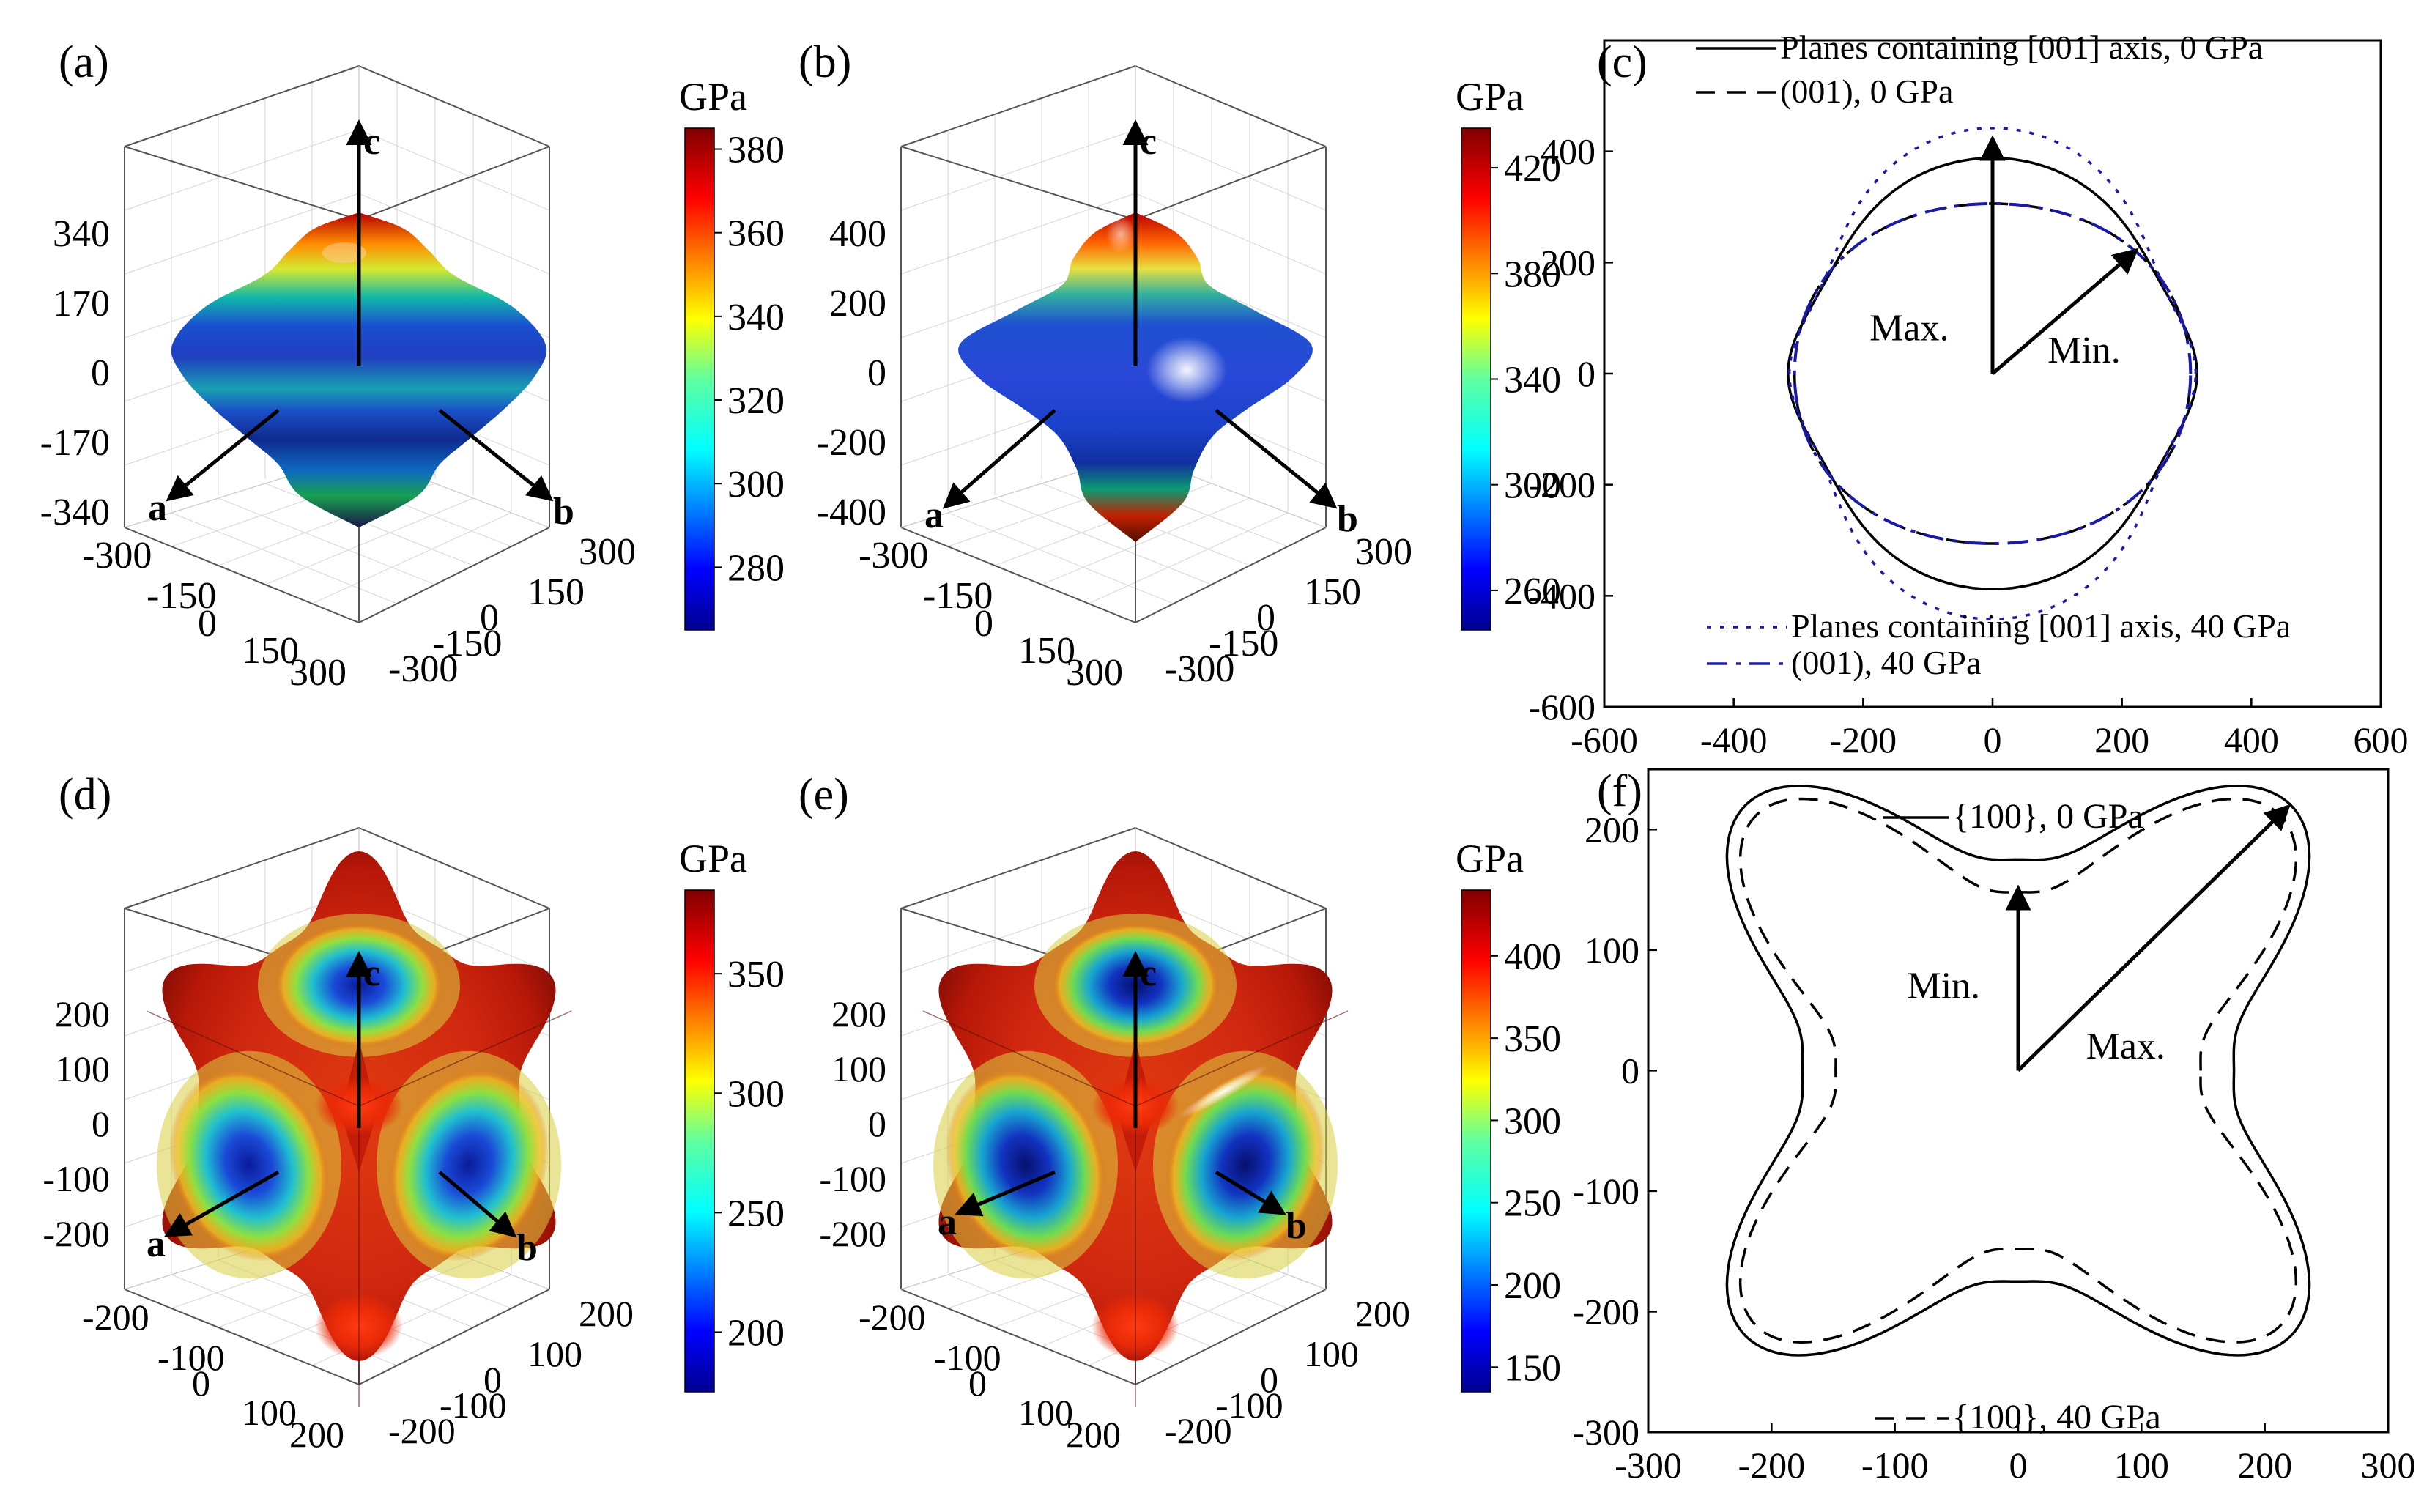  I want to click on b-tick-label: 150, so click(556, 592).